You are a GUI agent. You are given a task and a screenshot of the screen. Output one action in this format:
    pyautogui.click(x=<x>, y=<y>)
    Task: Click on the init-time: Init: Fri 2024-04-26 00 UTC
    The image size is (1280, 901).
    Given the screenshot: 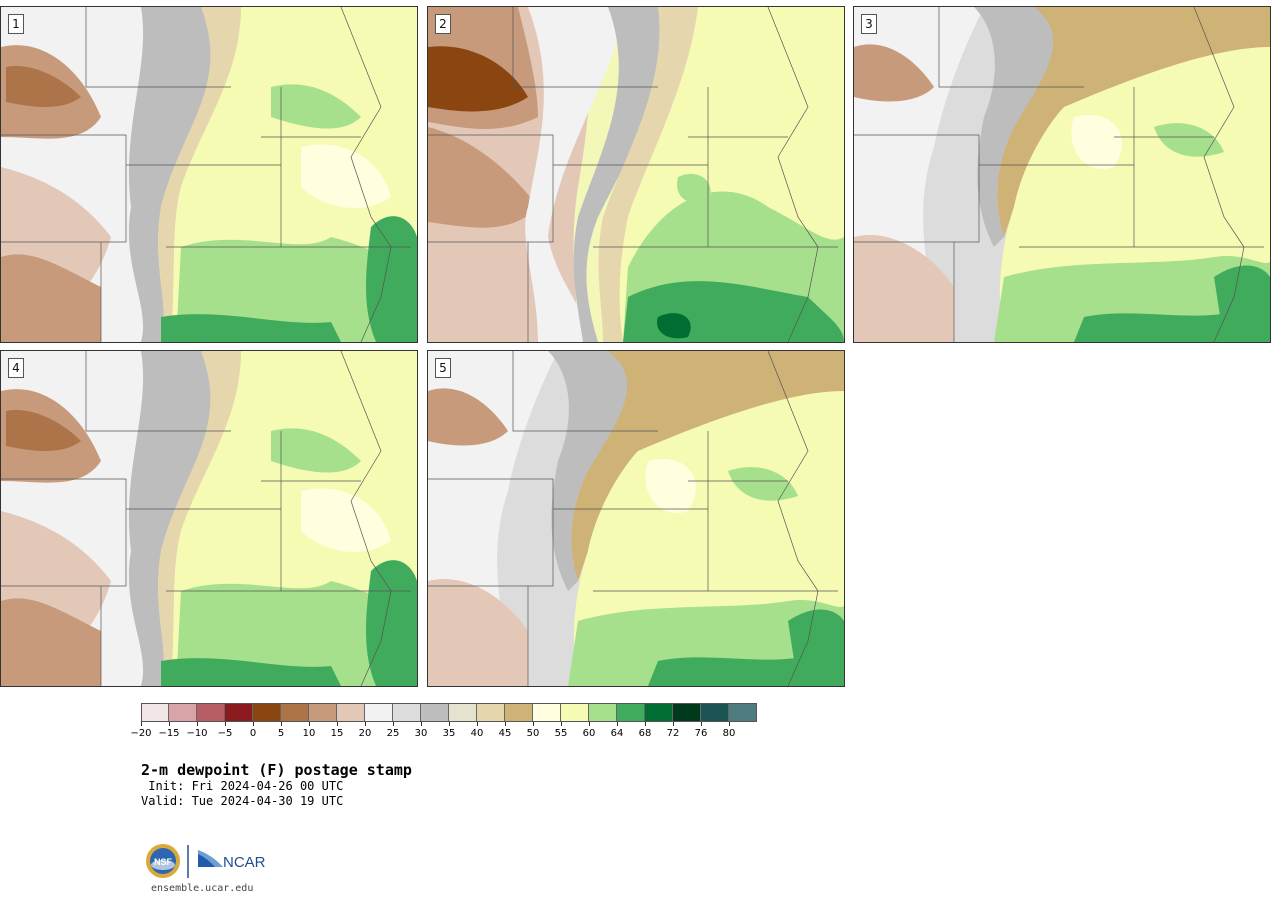 What is the action you would take?
    pyautogui.click(x=242, y=786)
    